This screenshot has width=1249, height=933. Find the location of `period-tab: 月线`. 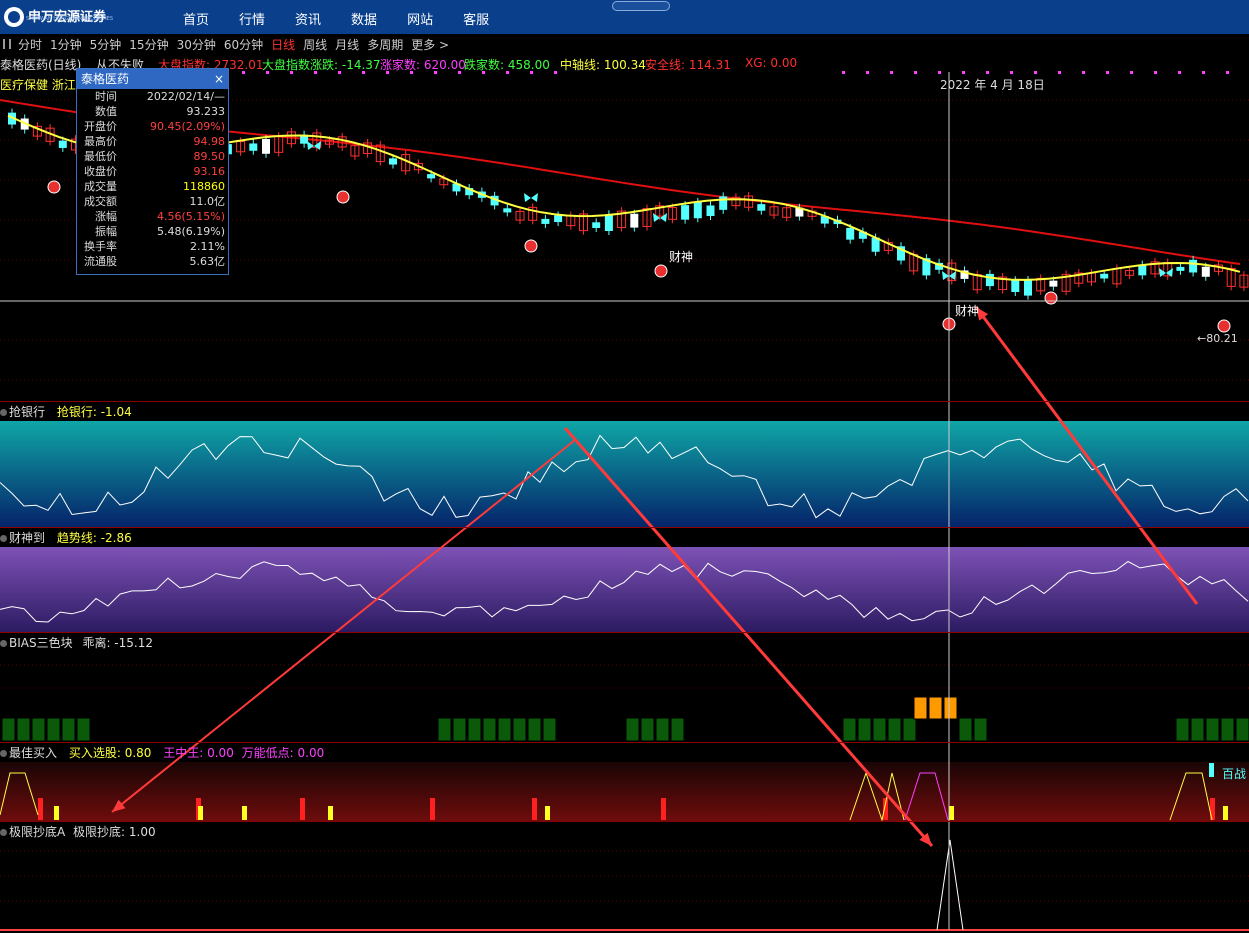

period-tab: 月线 is located at coordinates (347, 44).